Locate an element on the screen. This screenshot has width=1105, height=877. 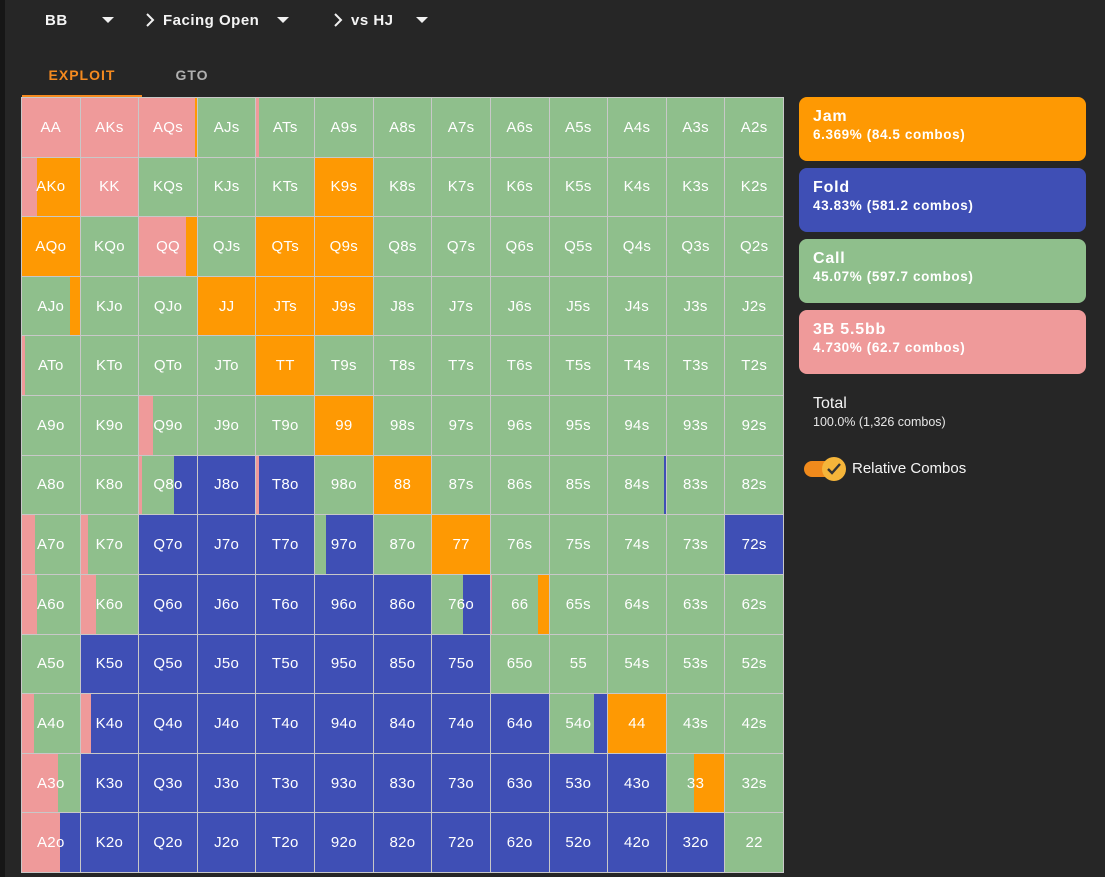
hand-cell-66: 66 is located at coordinates (519, 604).